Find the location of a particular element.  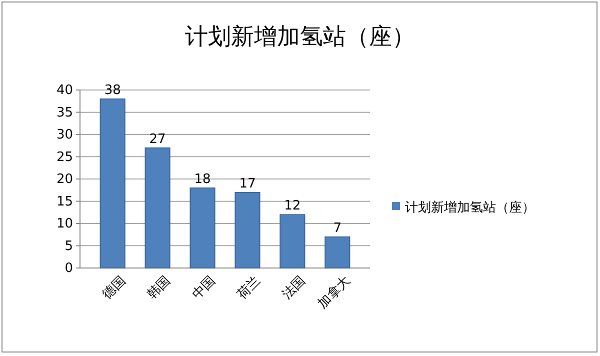

y-tick-label: 10 is located at coordinates (64, 224).